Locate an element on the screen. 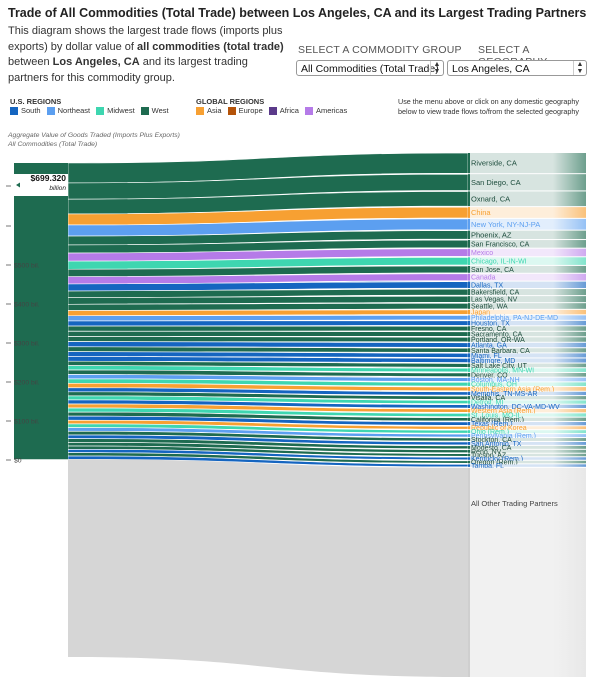 This screenshot has width=596, height=685. partner-label: South-Eastern Asia (Rem.) is located at coordinates (512, 389).